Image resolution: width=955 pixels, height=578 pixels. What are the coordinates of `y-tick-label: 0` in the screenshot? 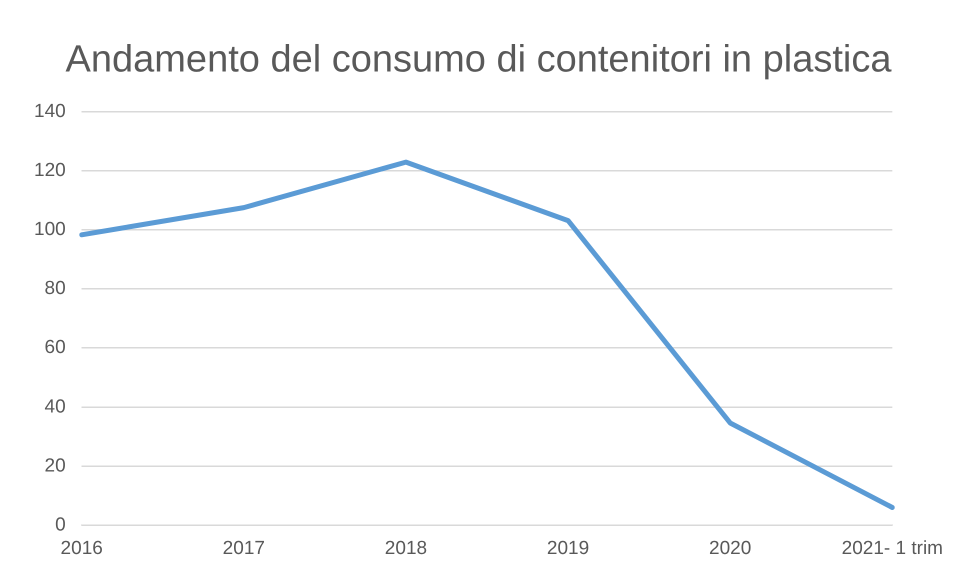 It's located at (60, 525).